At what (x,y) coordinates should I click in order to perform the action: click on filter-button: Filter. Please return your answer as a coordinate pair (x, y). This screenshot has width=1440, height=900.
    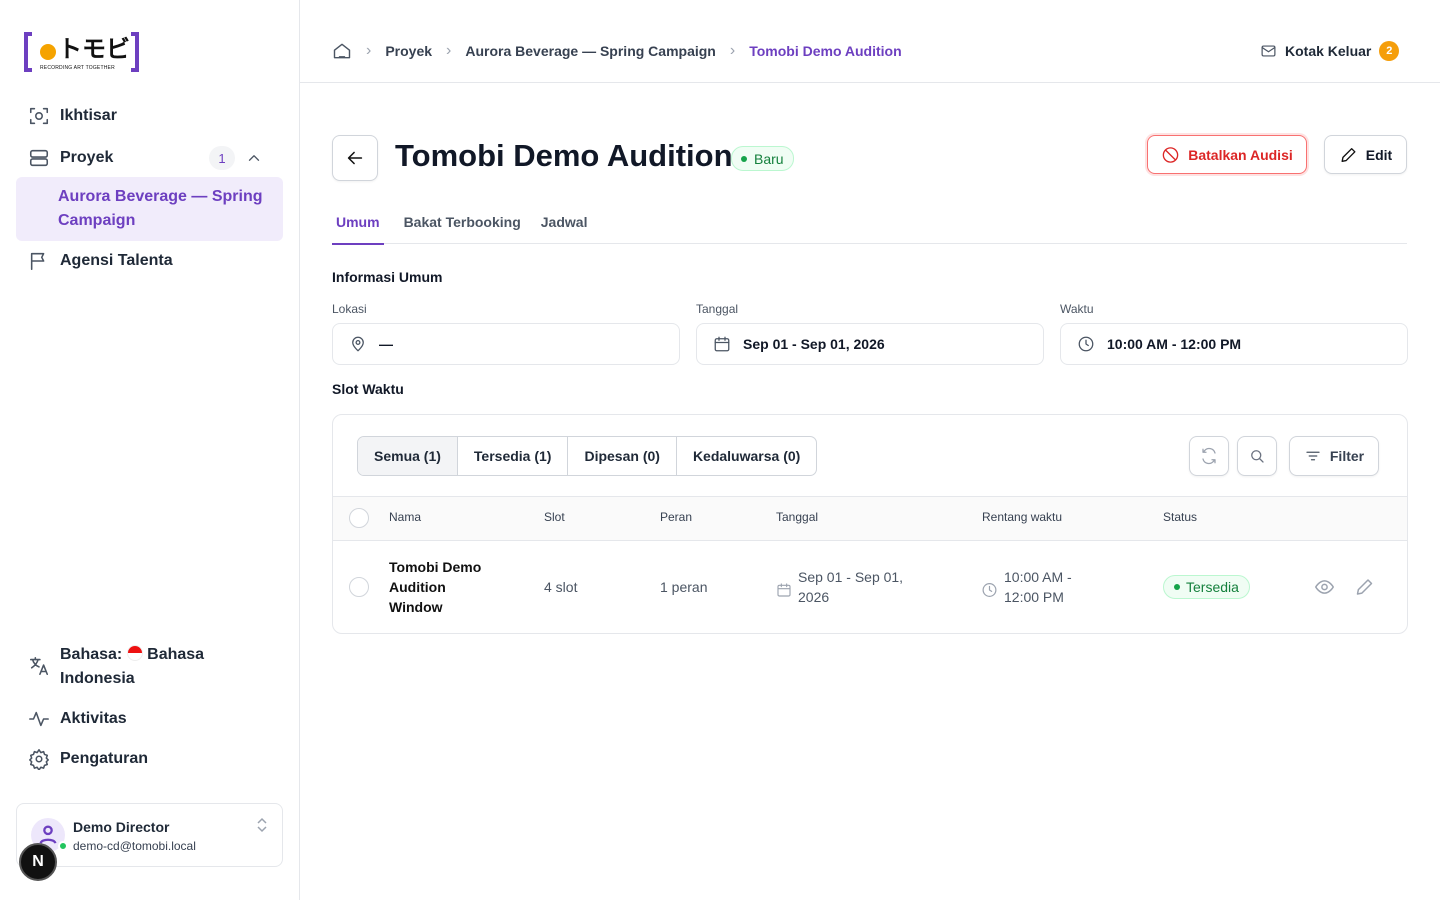
    Looking at the image, I should click on (1334, 456).